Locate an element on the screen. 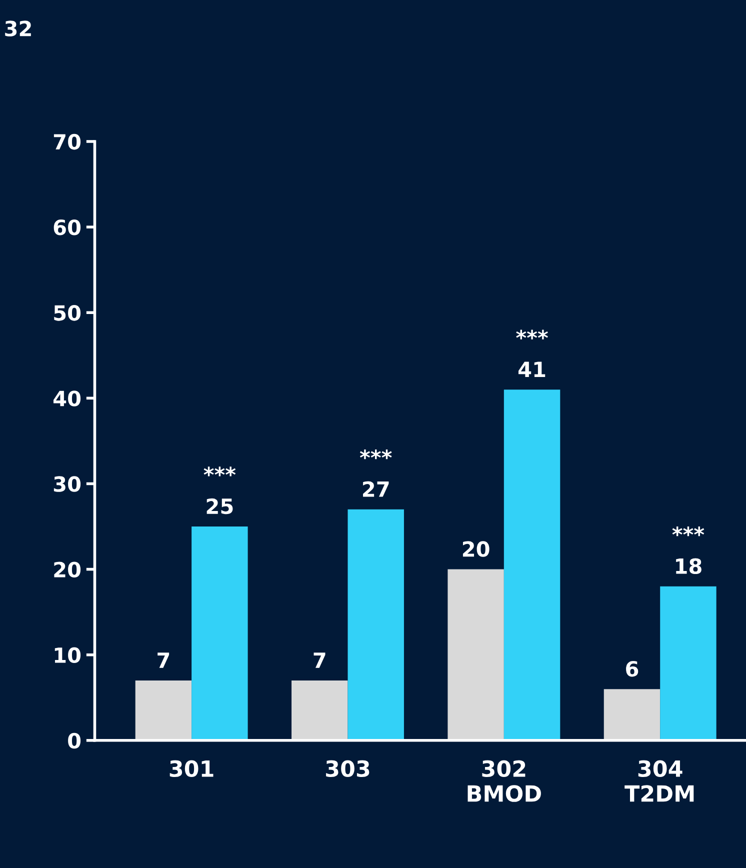 The image size is (746, 868). data-label: 6 is located at coordinates (632, 668).